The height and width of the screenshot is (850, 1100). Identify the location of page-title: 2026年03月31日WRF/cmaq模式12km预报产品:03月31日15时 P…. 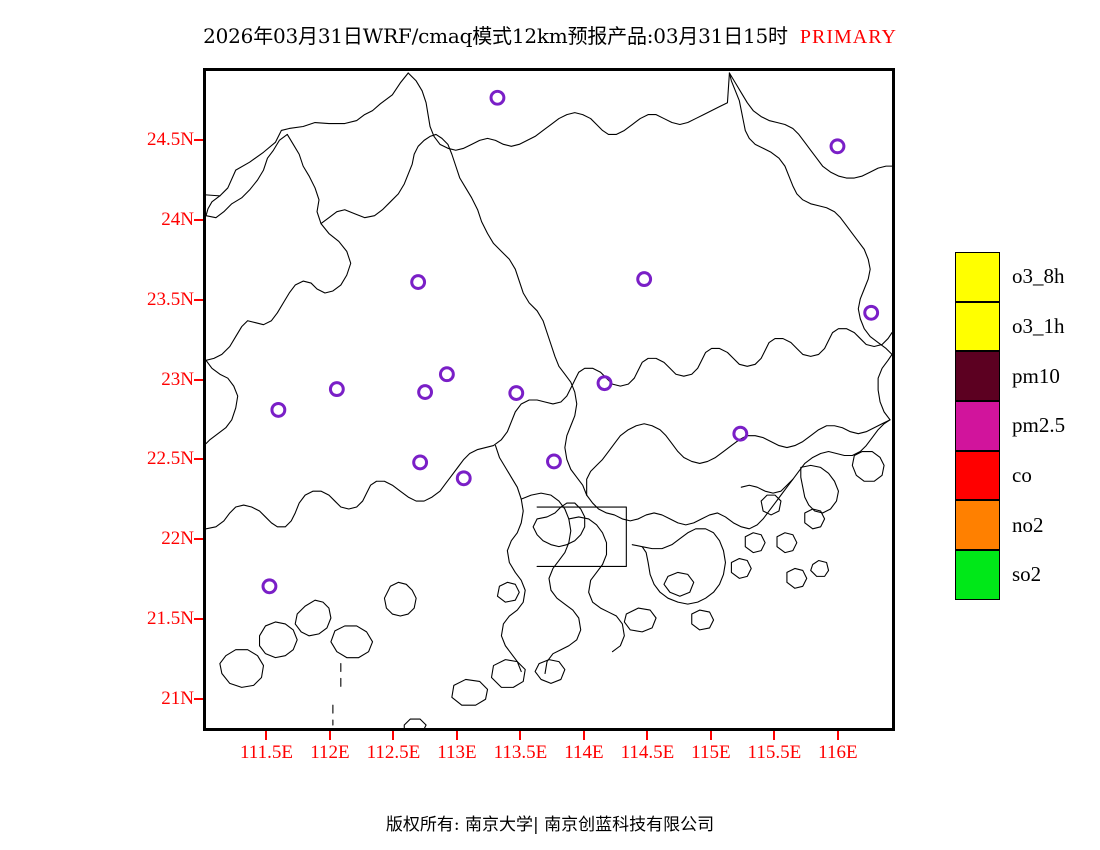
(550, 34).